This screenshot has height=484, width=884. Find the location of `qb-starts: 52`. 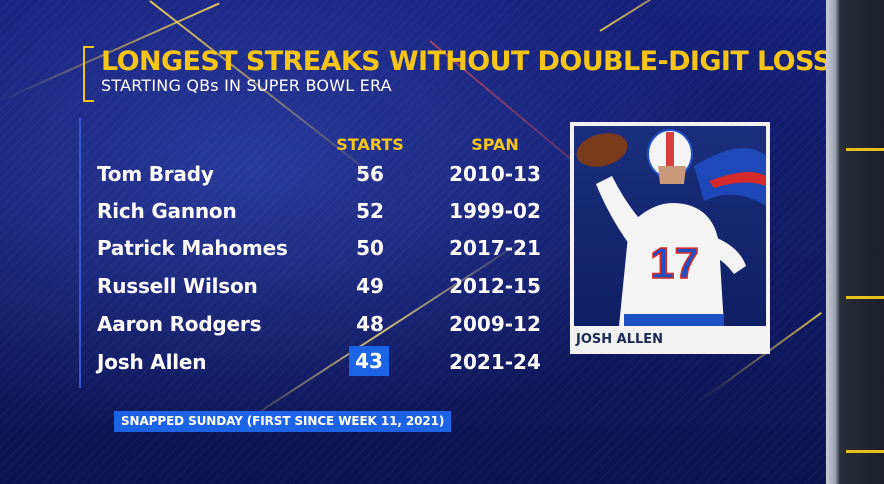

qb-starts: 52 is located at coordinates (370, 211).